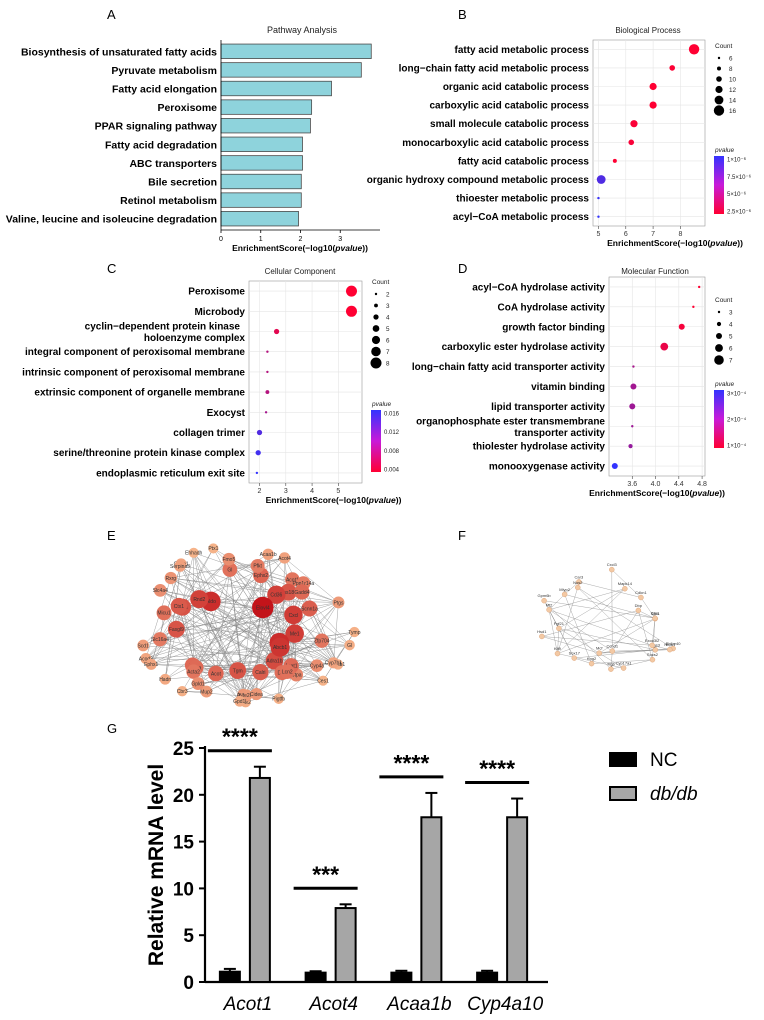 This screenshot has height=1020, width=764. What do you see at coordinates (168, 201) in the screenshot?
I see `category-label: Retinol metabolism` at bounding box center [168, 201].